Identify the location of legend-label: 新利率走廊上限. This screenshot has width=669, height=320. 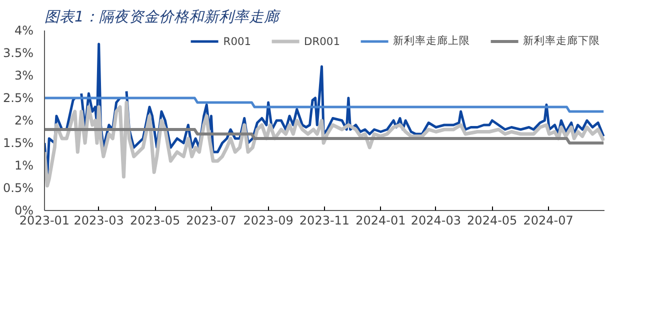
(431, 41).